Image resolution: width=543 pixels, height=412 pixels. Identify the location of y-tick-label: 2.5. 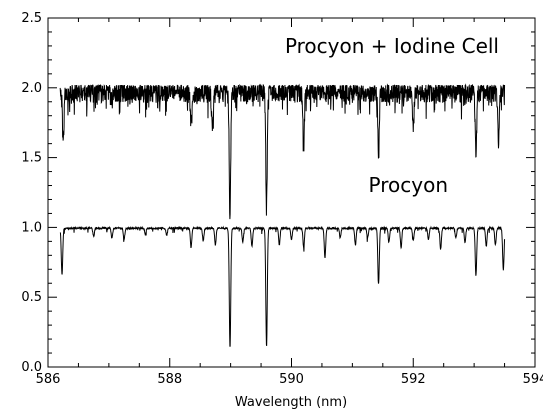
(31, 18).